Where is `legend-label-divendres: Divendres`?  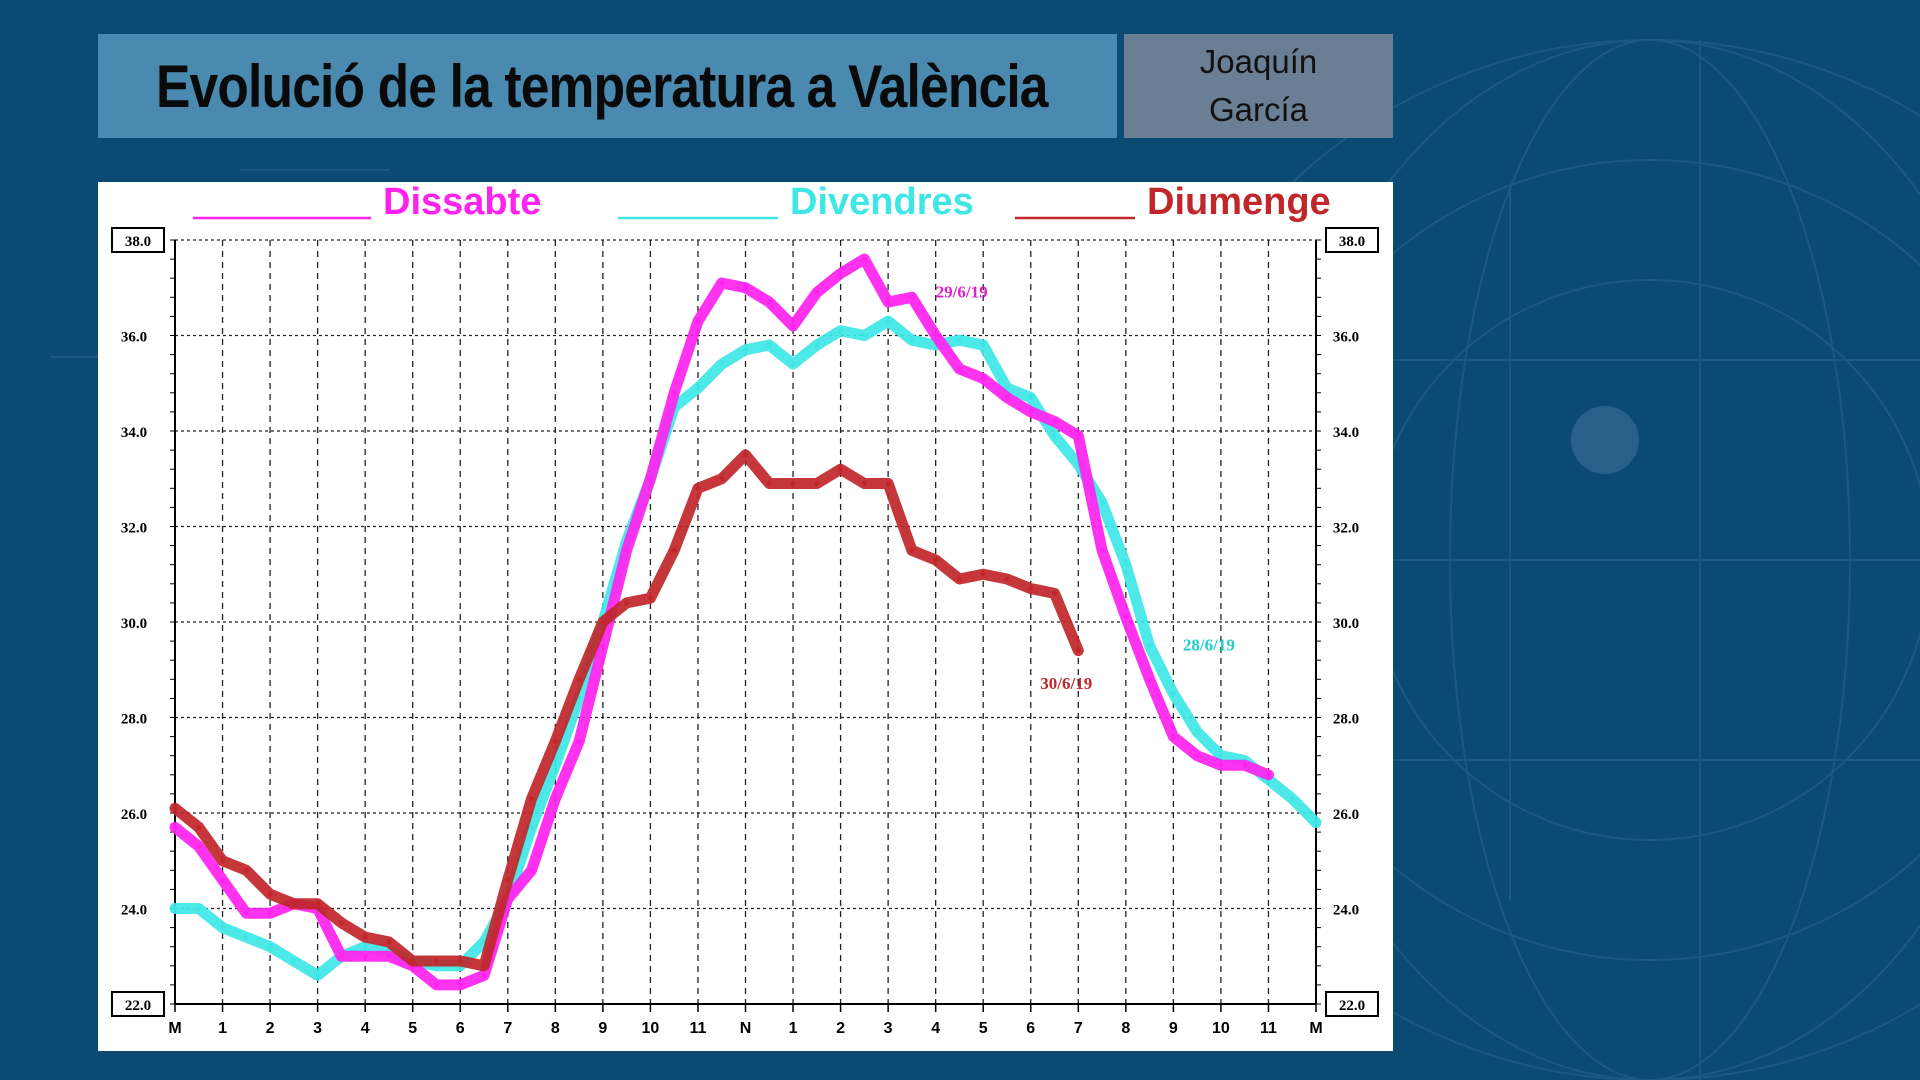
legend-label-divendres: Divendres is located at coordinates (882, 202).